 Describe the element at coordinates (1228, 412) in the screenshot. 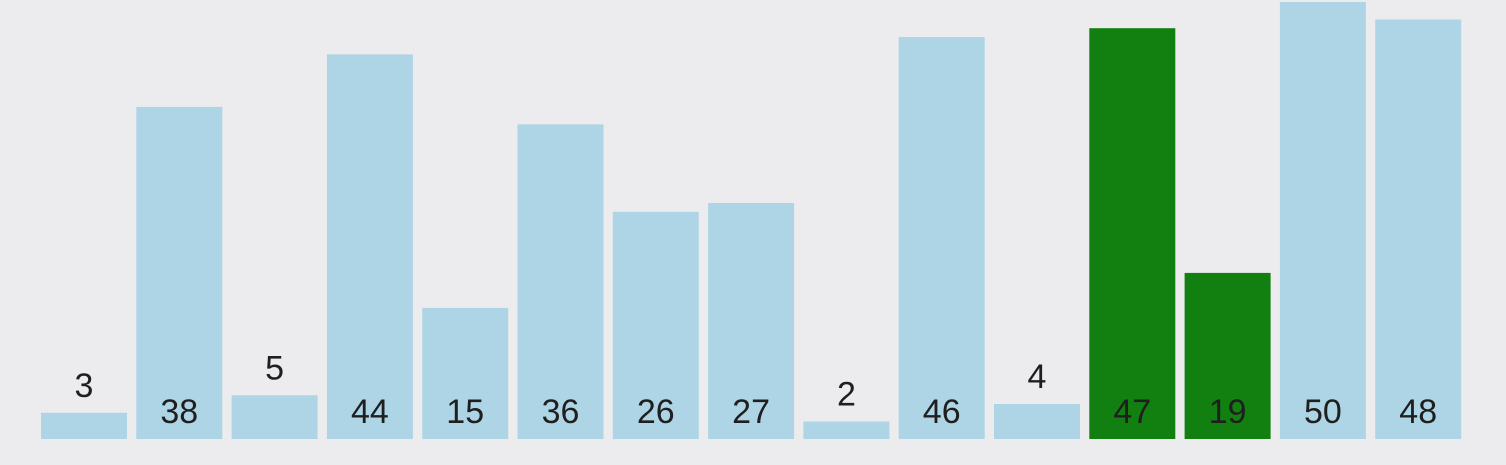

I see `bar-value-label: 19` at that location.